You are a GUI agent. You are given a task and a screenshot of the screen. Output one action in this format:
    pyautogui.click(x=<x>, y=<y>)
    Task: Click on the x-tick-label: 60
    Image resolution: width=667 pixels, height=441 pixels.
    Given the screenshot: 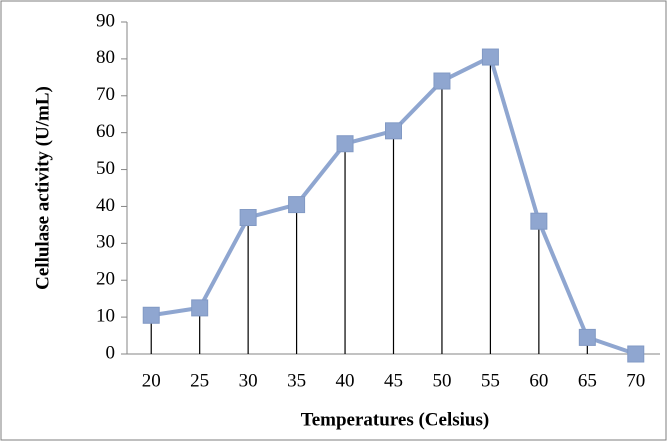 What is the action you would take?
    pyautogui.click(x=538, y=380)
    